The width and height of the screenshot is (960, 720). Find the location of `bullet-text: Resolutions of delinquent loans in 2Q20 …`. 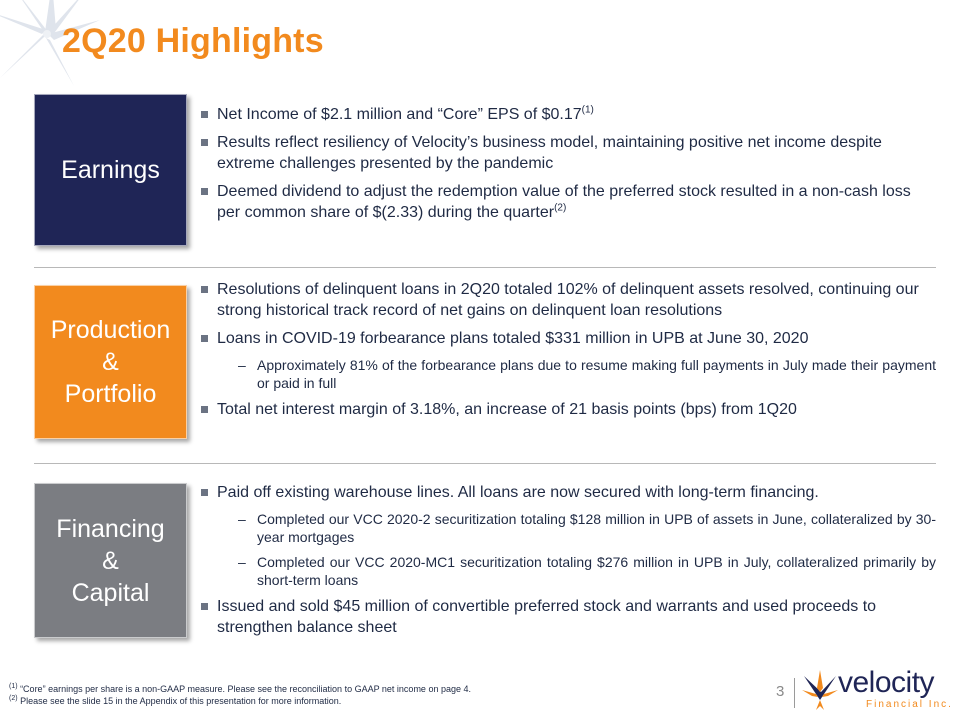

bullet-text: Resolutions of delinquent loans in 2Q20 … is located at coordinates (568, 300).